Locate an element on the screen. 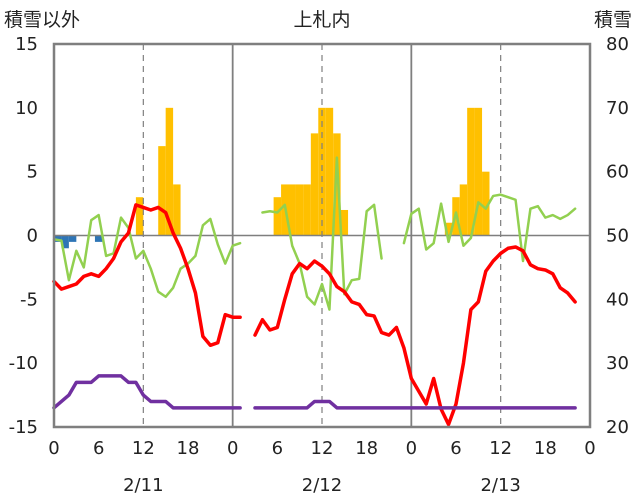 This screenshot has width=636, height=501. temperature-line is located at coordinates (147, 275).